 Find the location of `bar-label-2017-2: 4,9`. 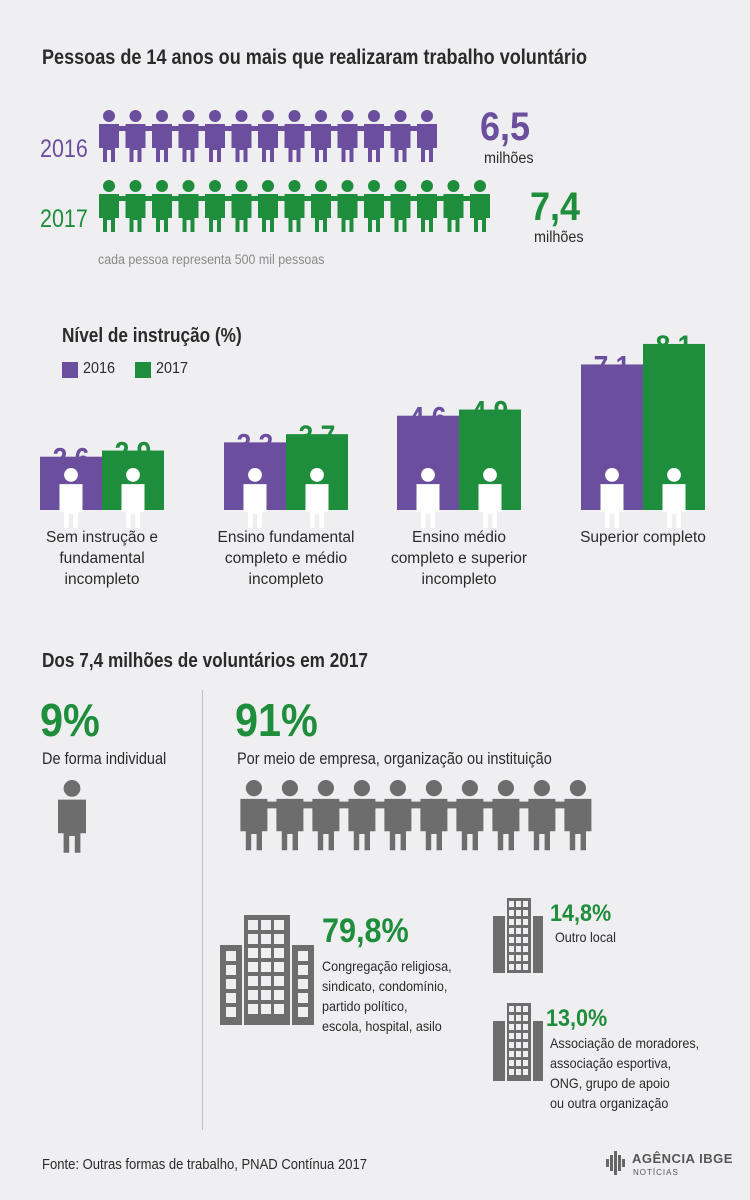

bar-label-2017-2: 4,9 is located at coordinates (490, 411).